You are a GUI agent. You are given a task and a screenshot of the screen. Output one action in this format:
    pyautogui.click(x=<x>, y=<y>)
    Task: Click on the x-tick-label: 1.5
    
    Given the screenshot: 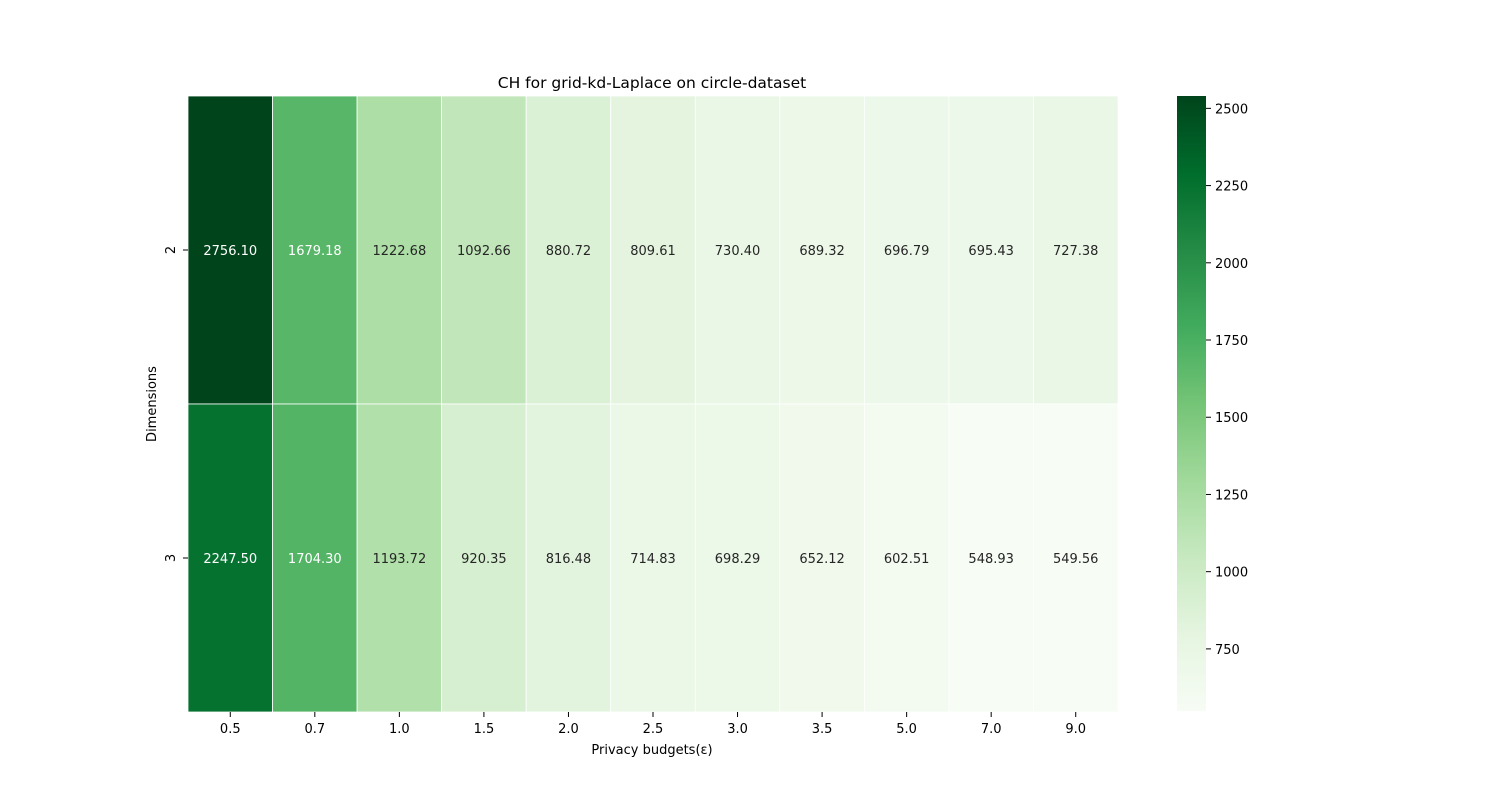 What is the action you would take?
    pyautogui.click(x=484, y=729)
    